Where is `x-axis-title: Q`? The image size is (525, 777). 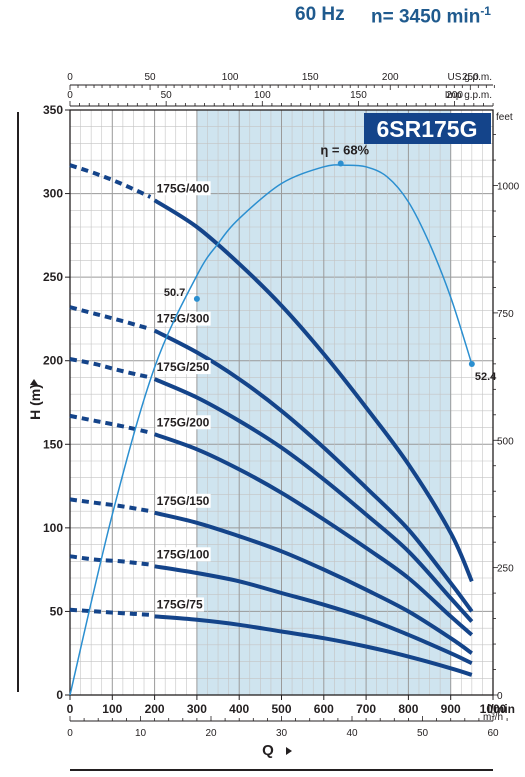
x-axis-title: Q is located at coordinates (268, 750).